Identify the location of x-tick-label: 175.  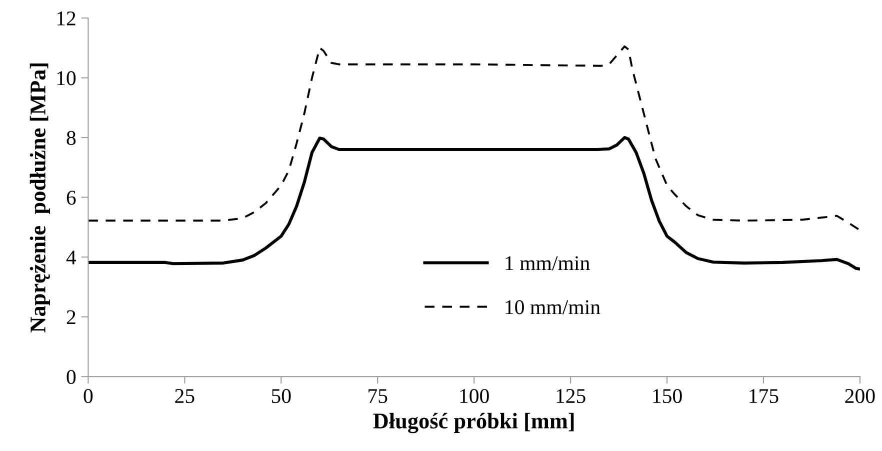
(764, 396).